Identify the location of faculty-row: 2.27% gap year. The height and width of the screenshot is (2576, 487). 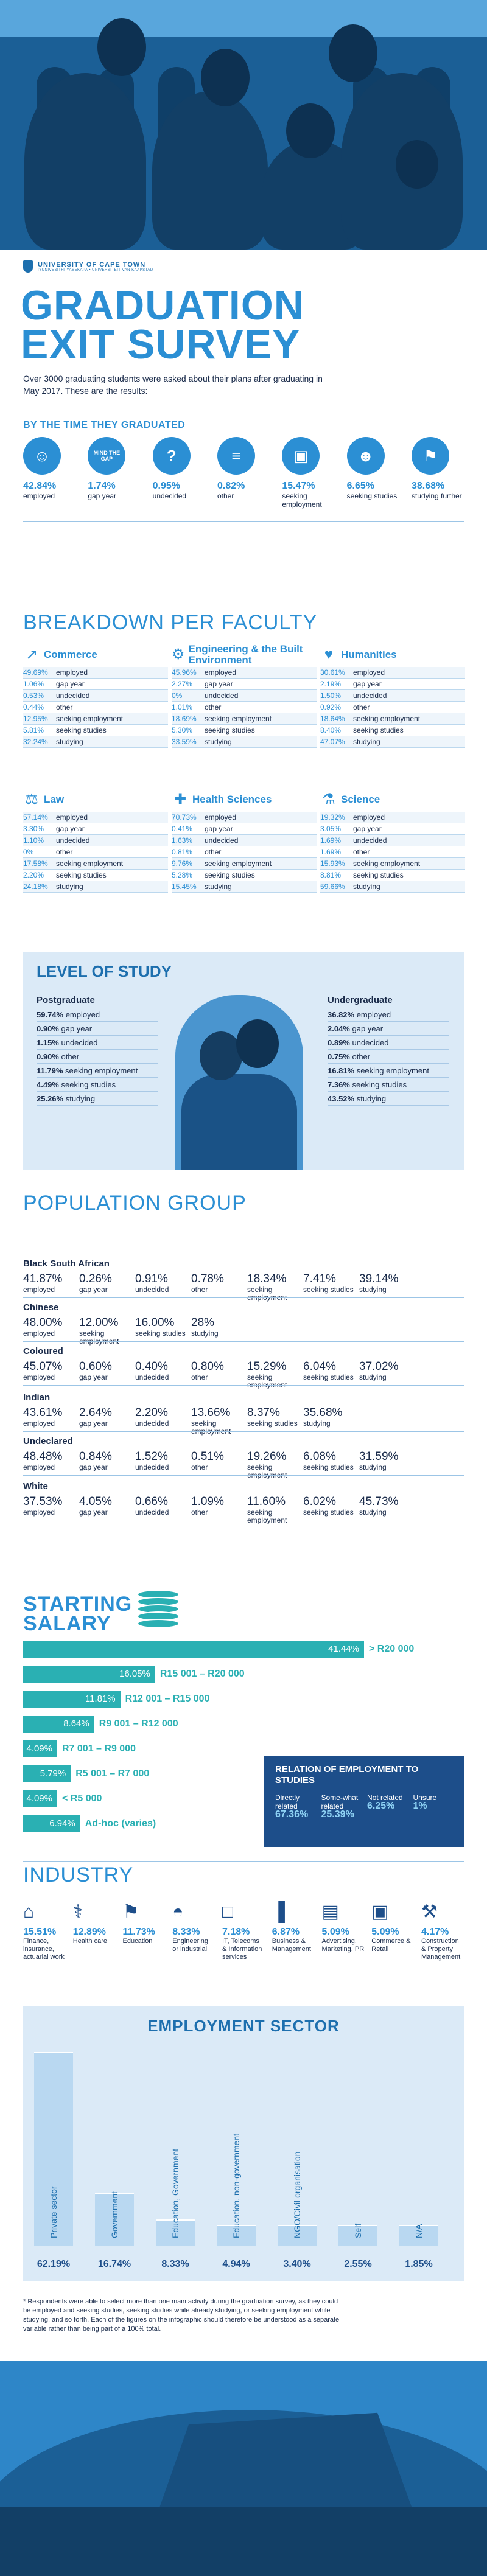
(244, 684).